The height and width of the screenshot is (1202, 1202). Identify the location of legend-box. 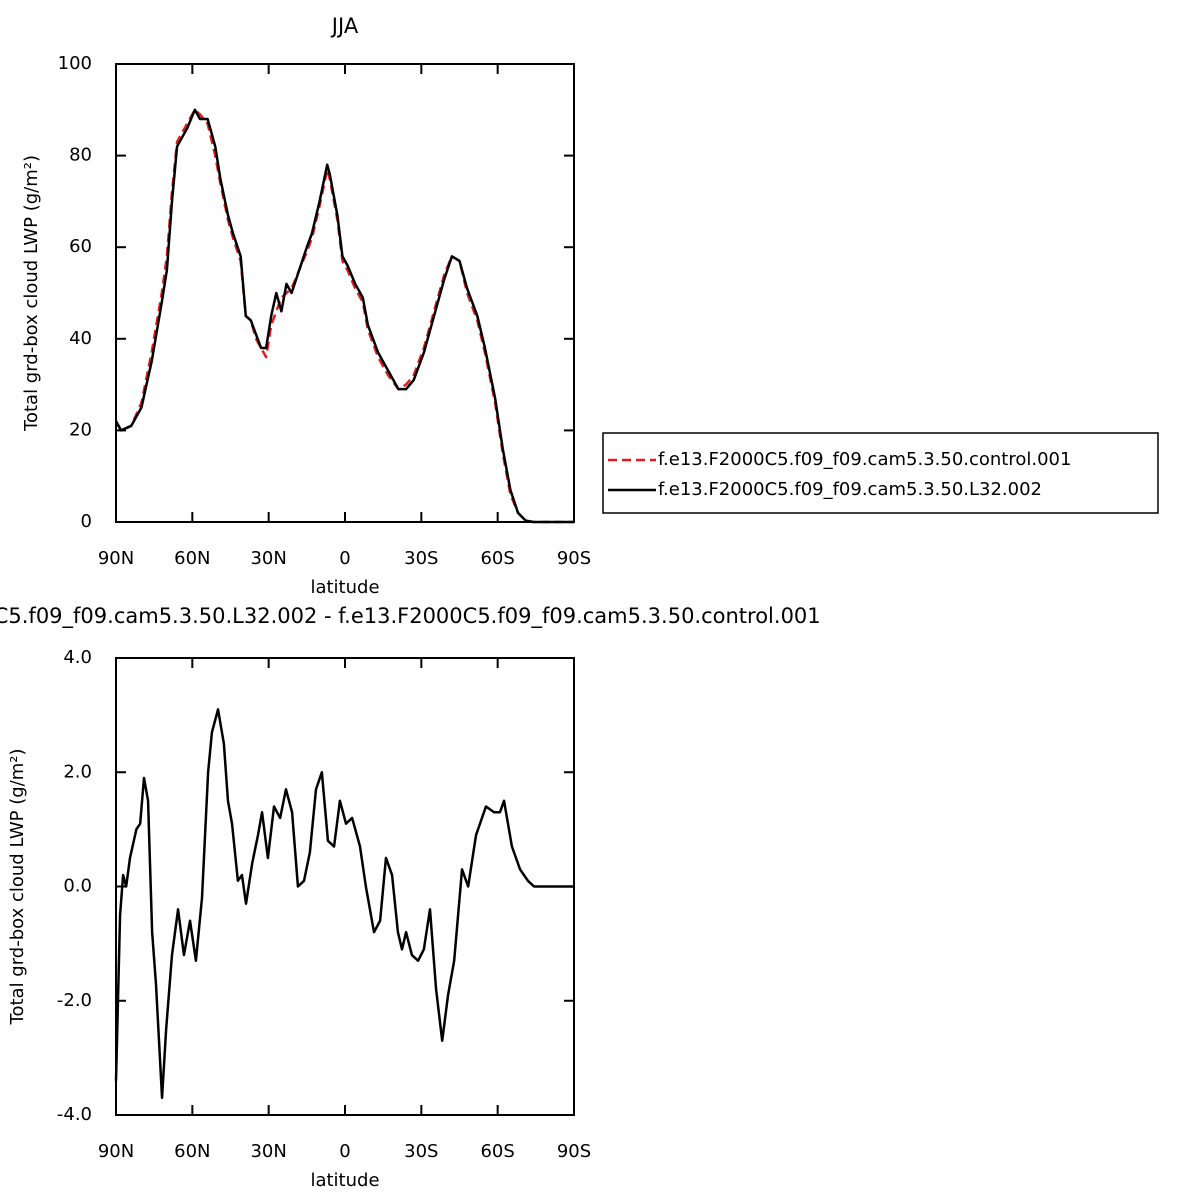
(880, 473).